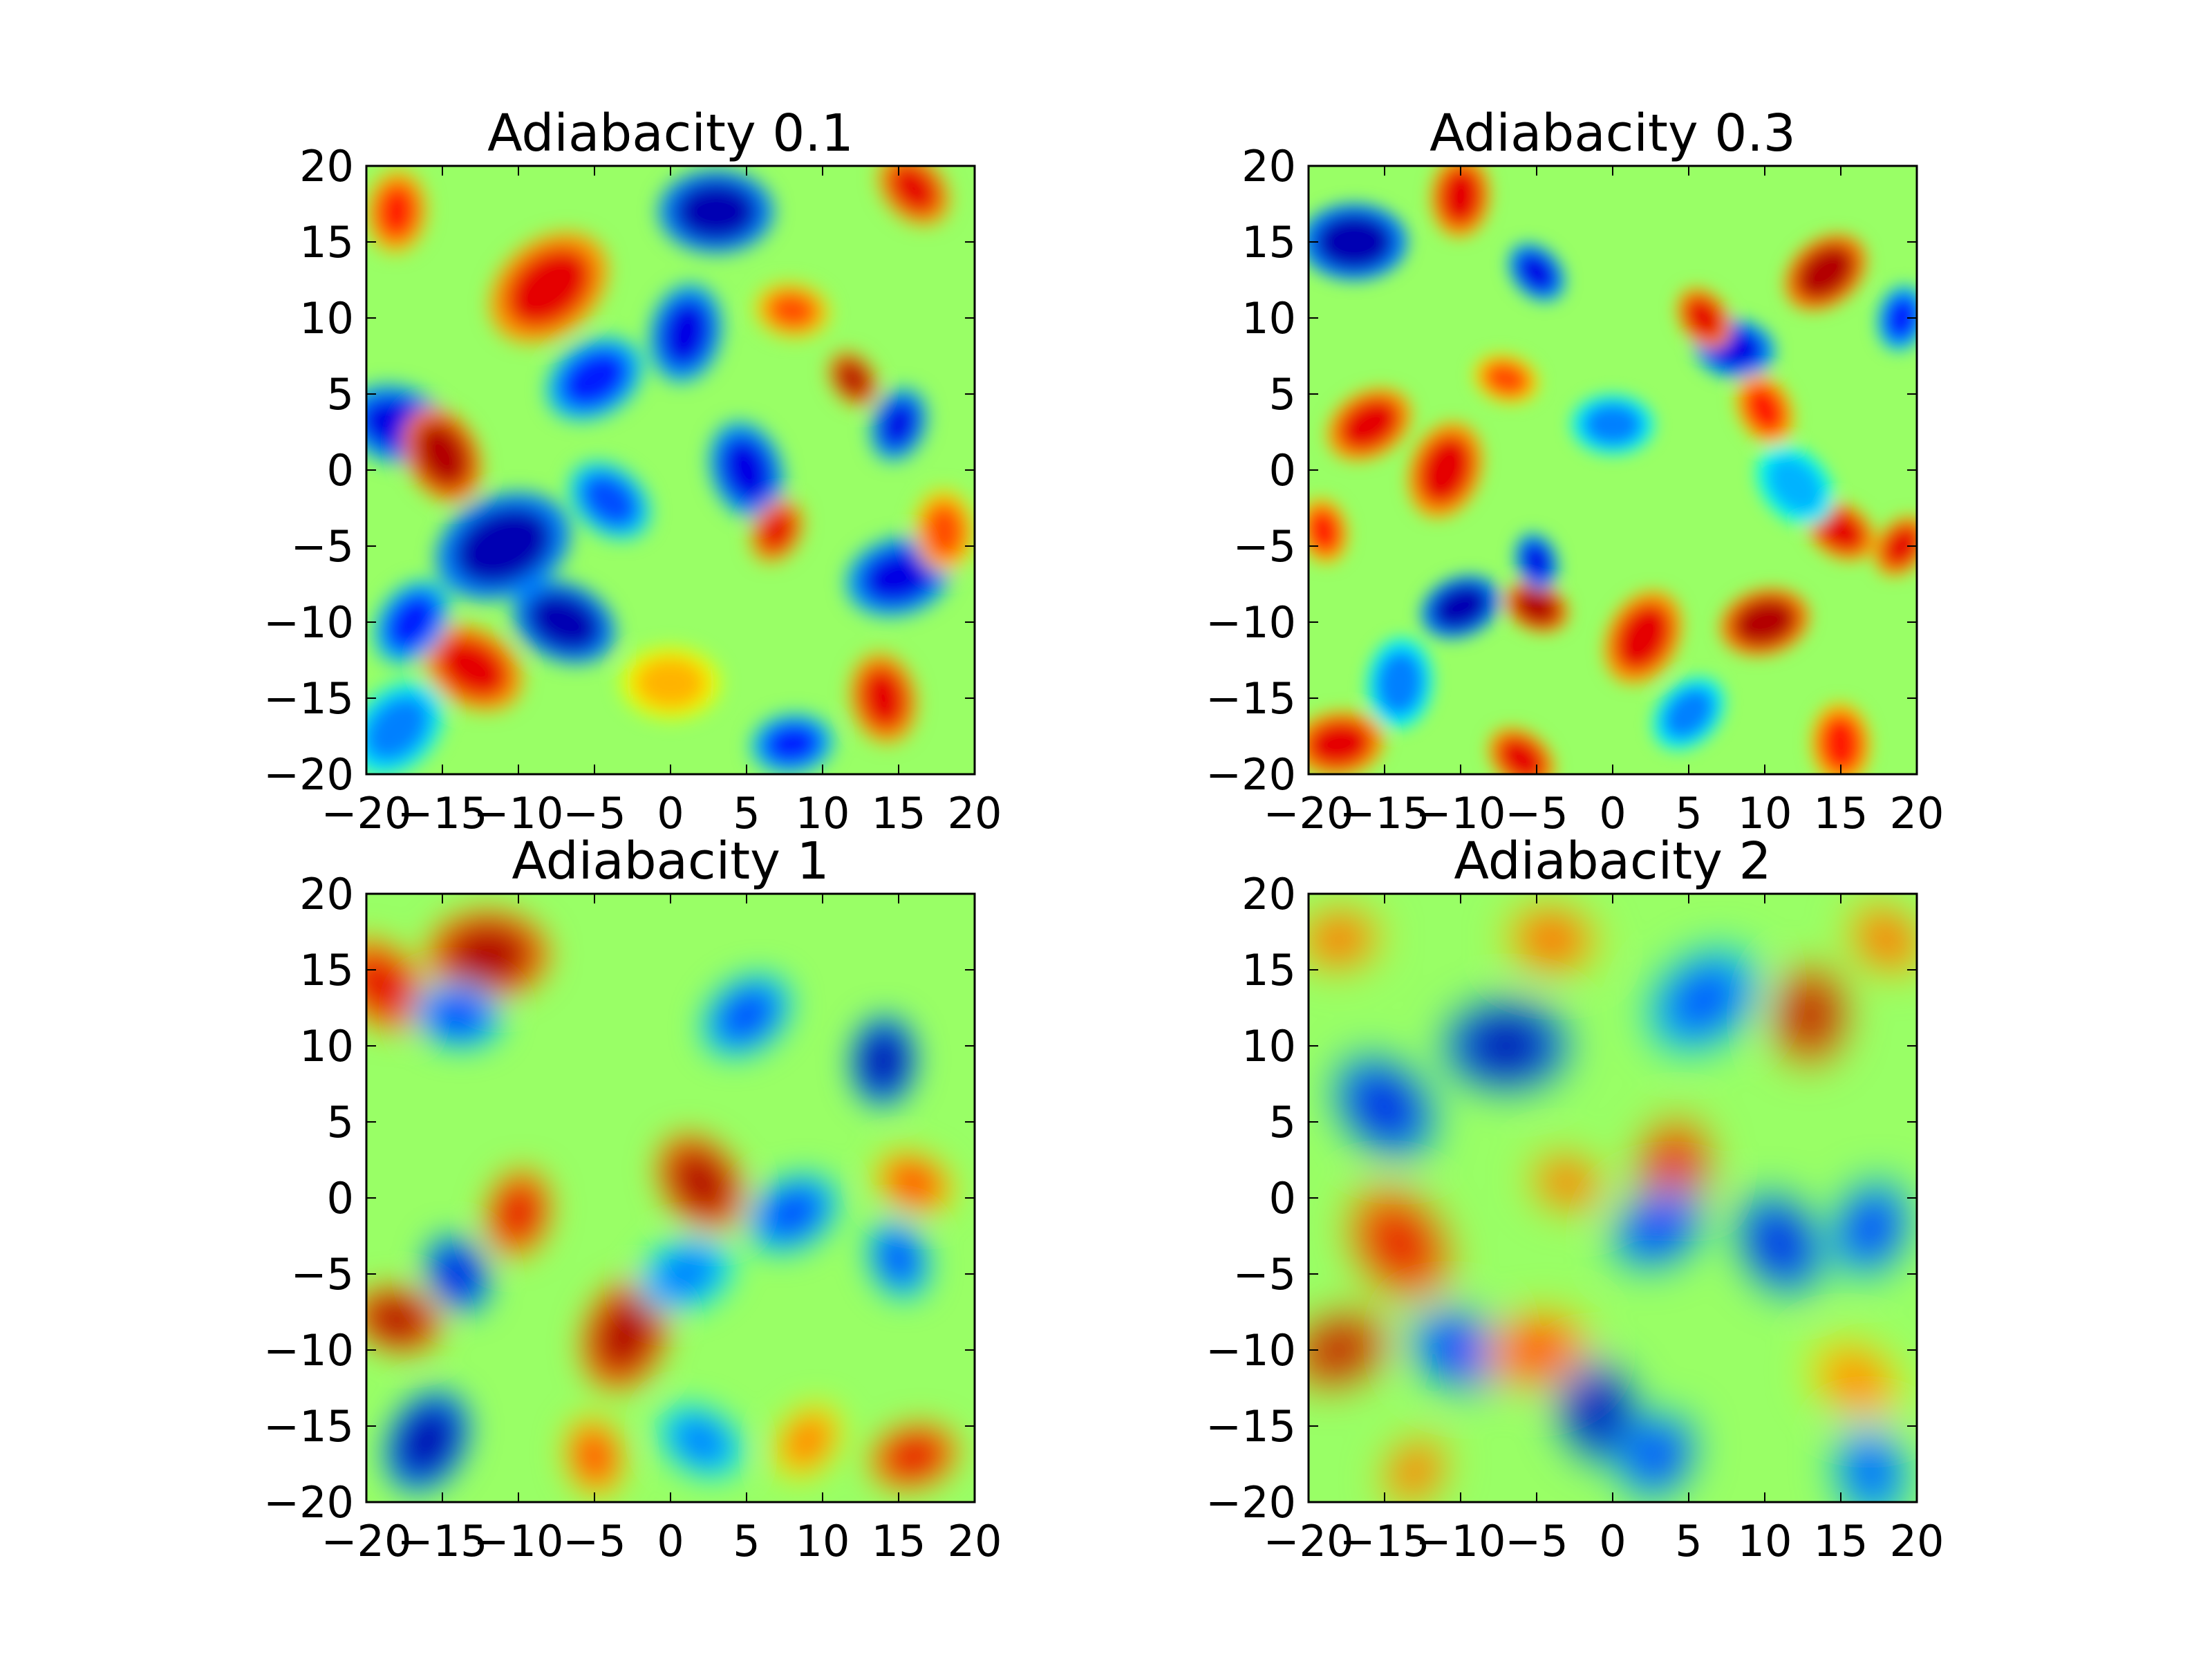  I want to click on field-blobs, so click(670, 470).